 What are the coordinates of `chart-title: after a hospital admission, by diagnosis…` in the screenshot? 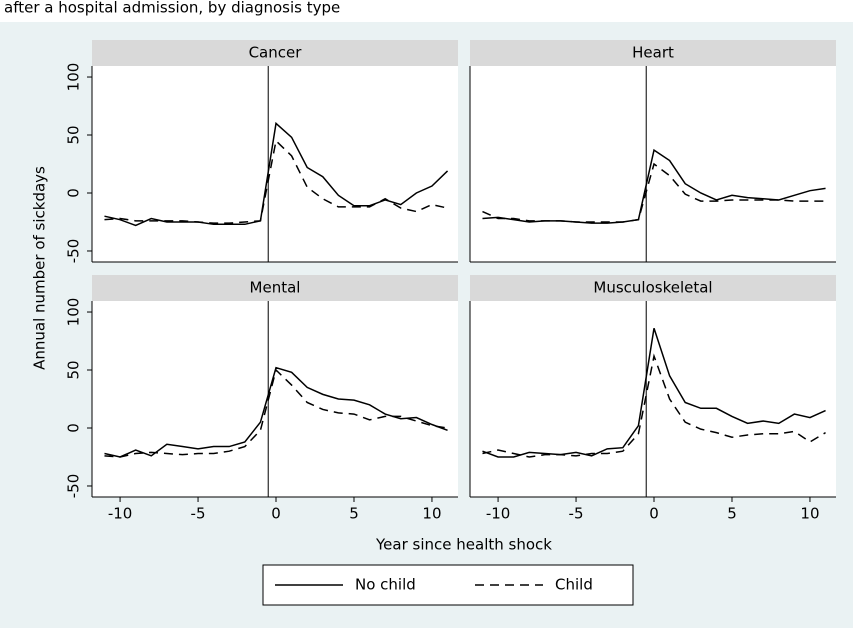 It's located at (172, 8).